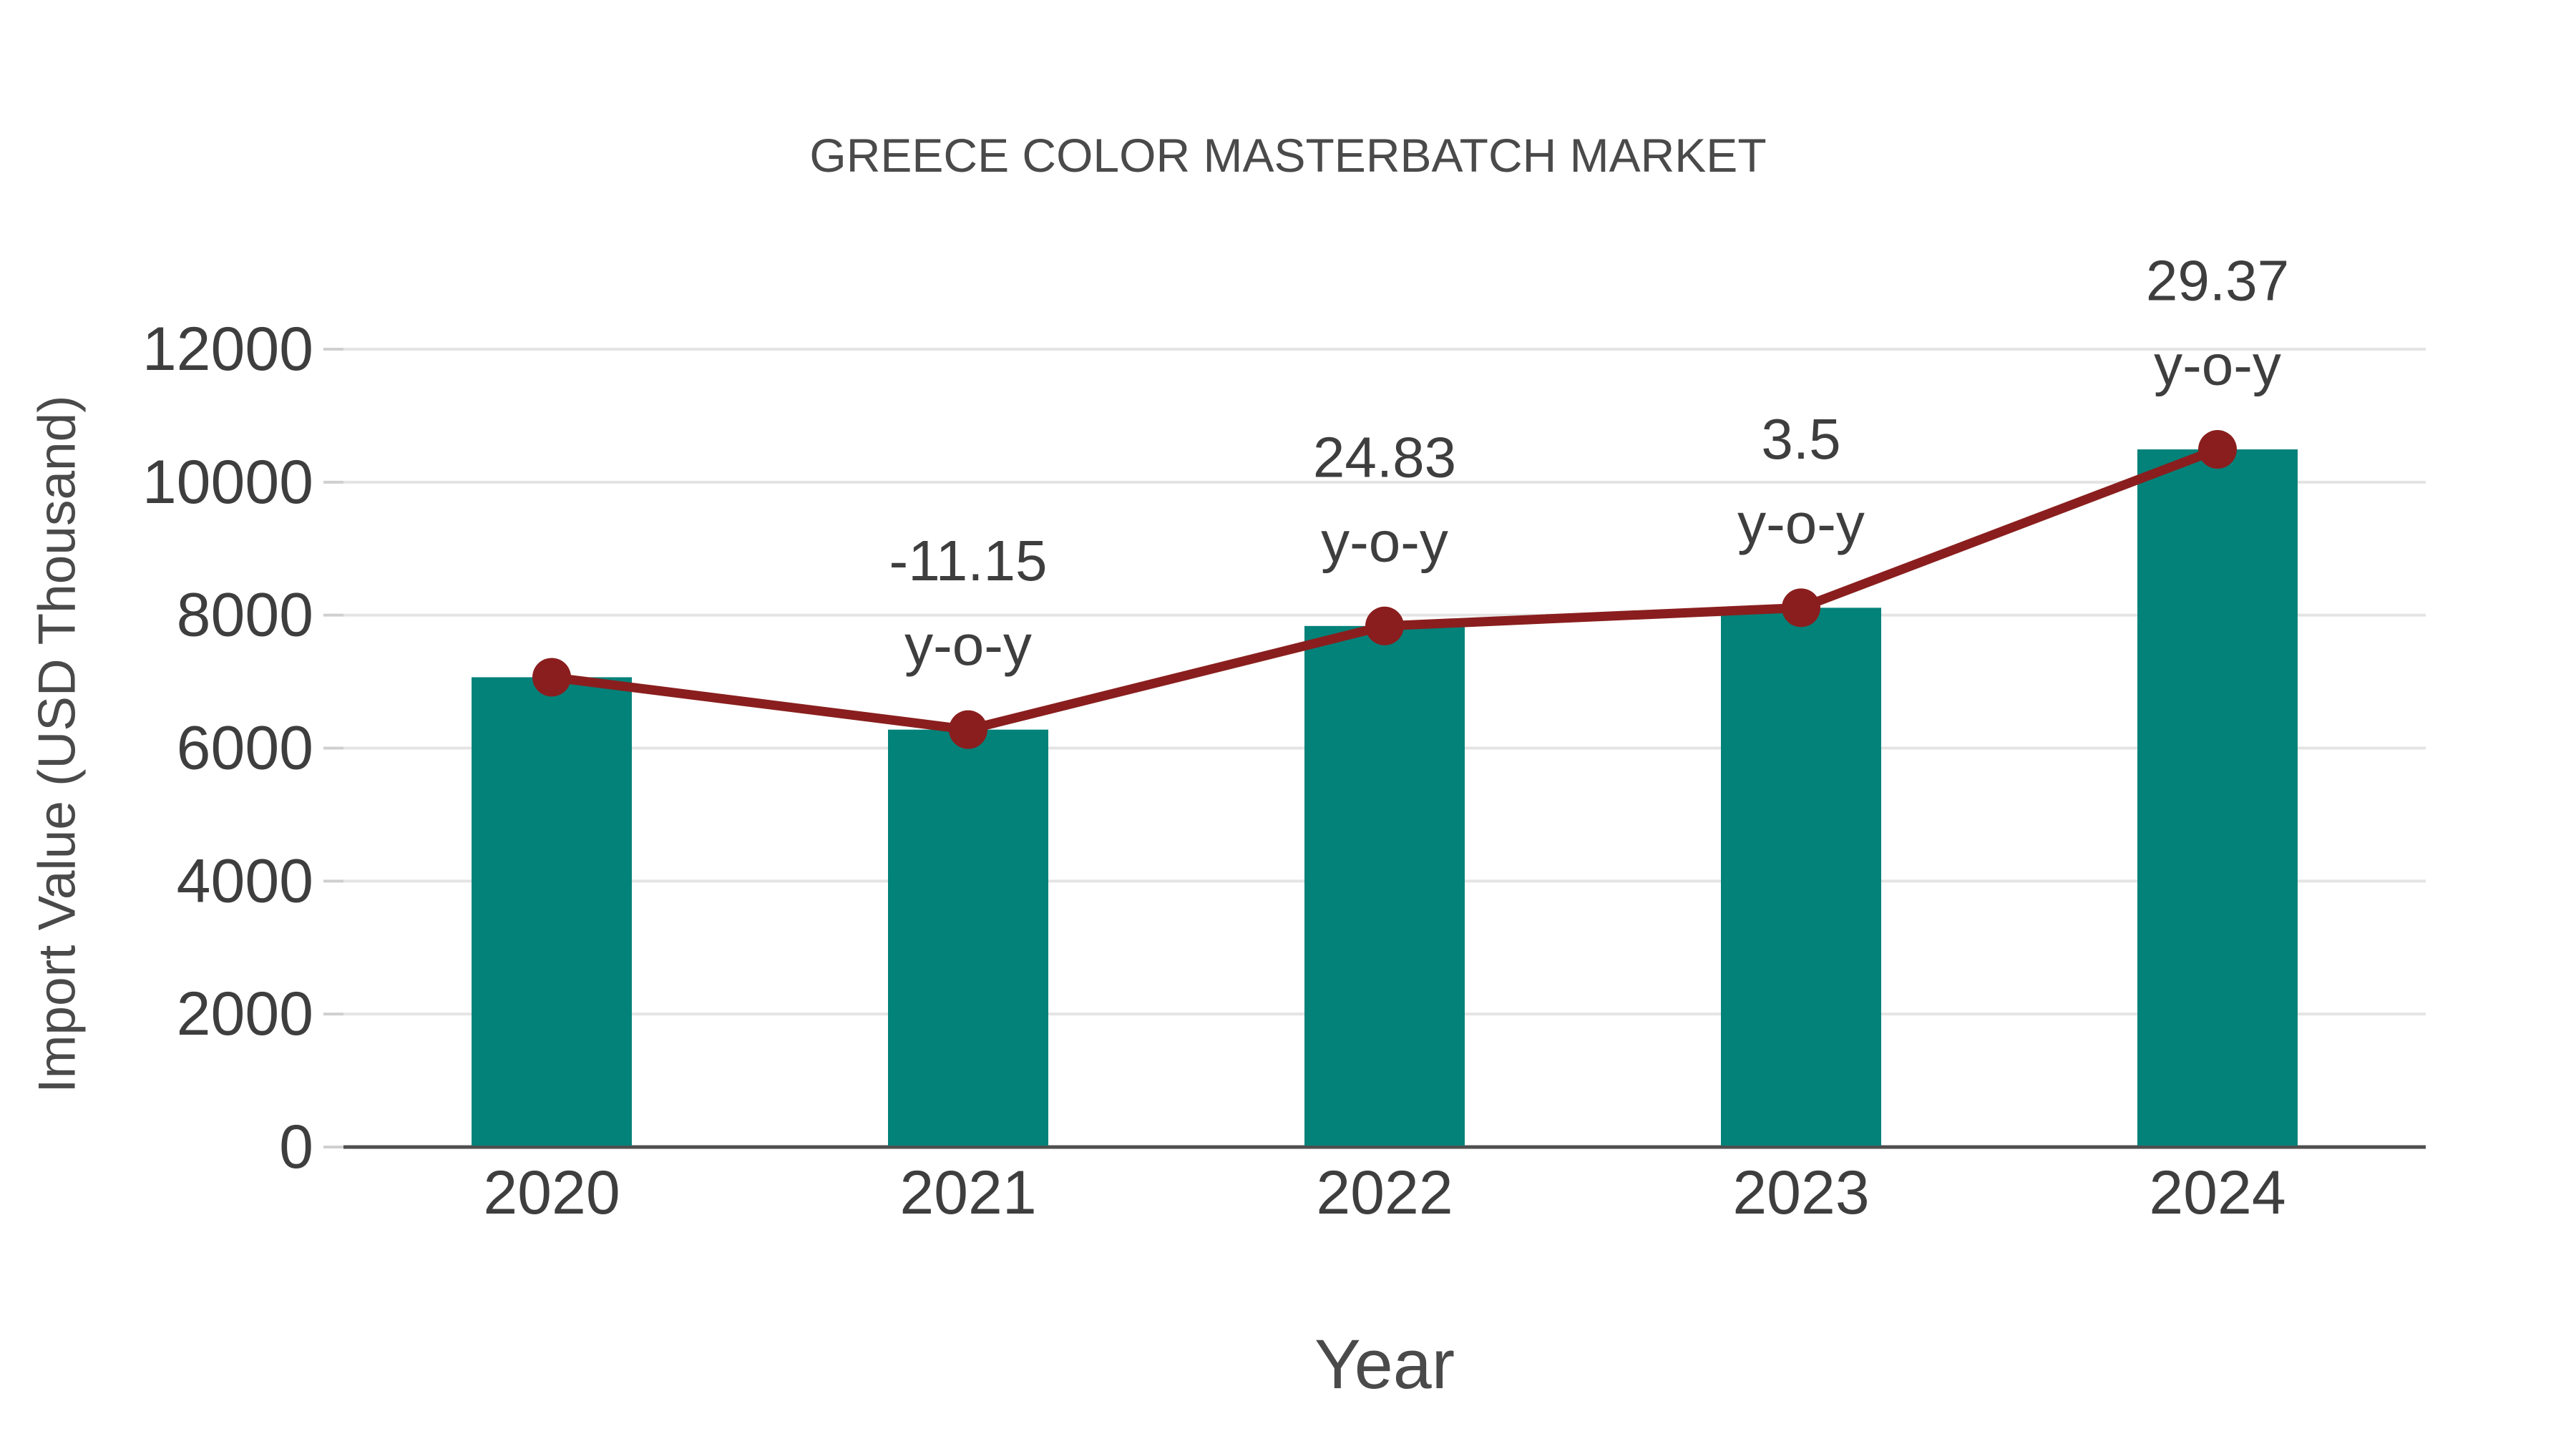 The height and width of the screenshot is (1449, 2576). What do you see at coordinates (245, 1014) in the screenshot?
I see `y-tick-label: 2000` at bounding box center [245, 1014].